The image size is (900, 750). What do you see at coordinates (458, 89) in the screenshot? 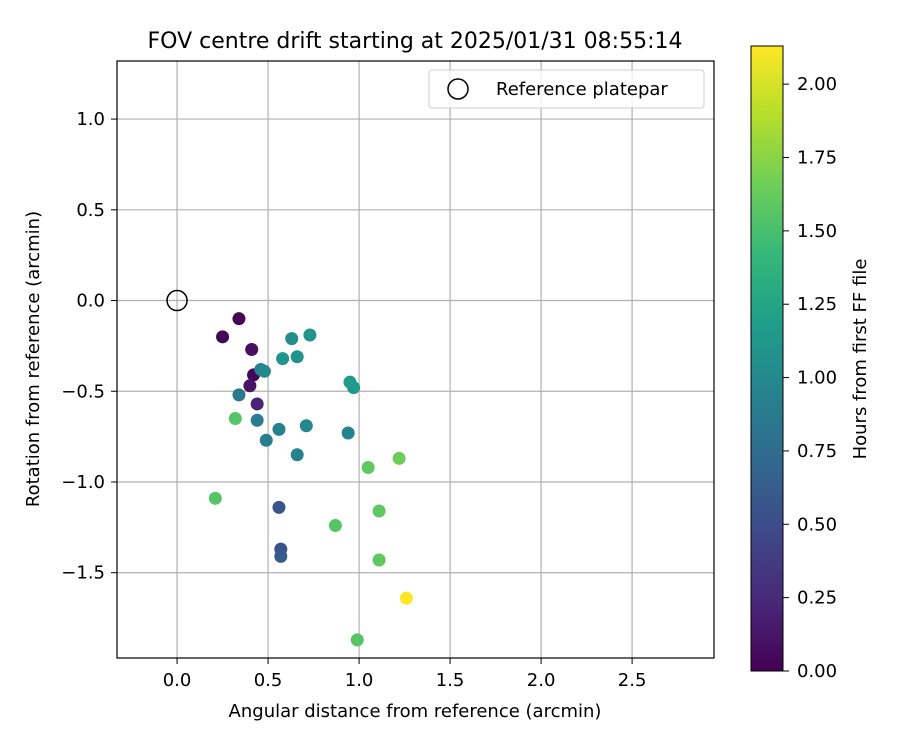
I see `legend-reference-marker` at bounding box center [458, 89].